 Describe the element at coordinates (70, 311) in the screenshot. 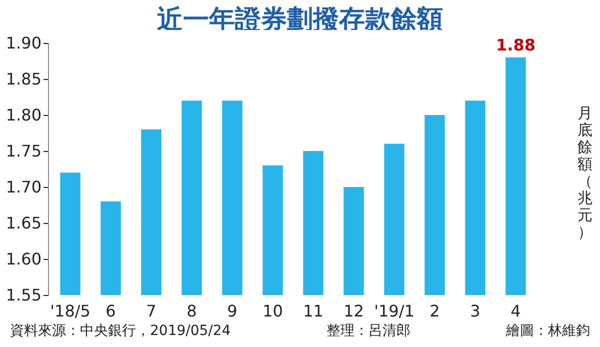

I see `x-tick-label: '18/5` at that location.